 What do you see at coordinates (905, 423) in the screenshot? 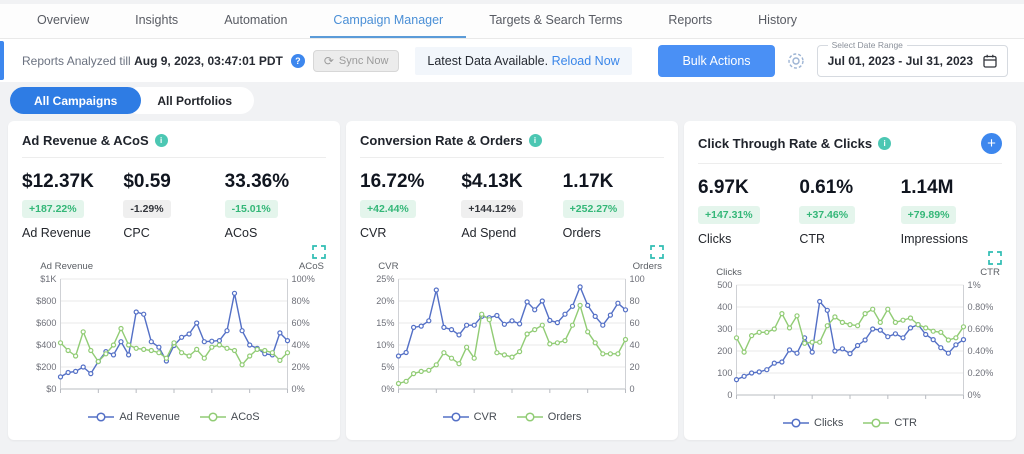
I see `legend-label: CTR` at bounding box center [905, 423].